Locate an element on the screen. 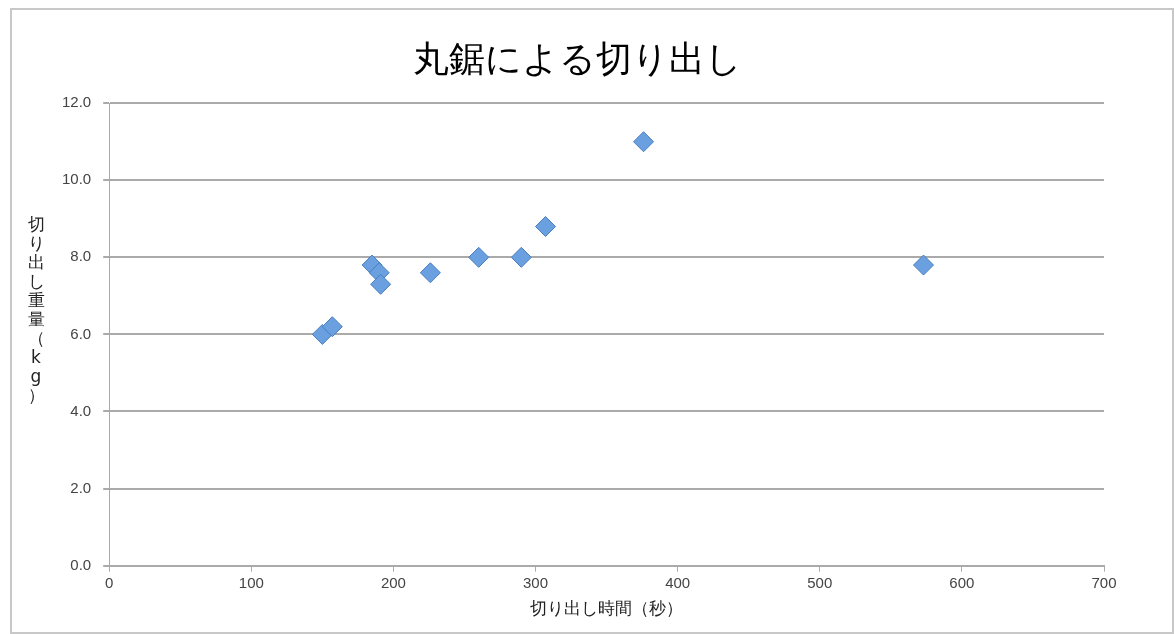  x-tick-label: 700 is located at coordinates (1104, 582).